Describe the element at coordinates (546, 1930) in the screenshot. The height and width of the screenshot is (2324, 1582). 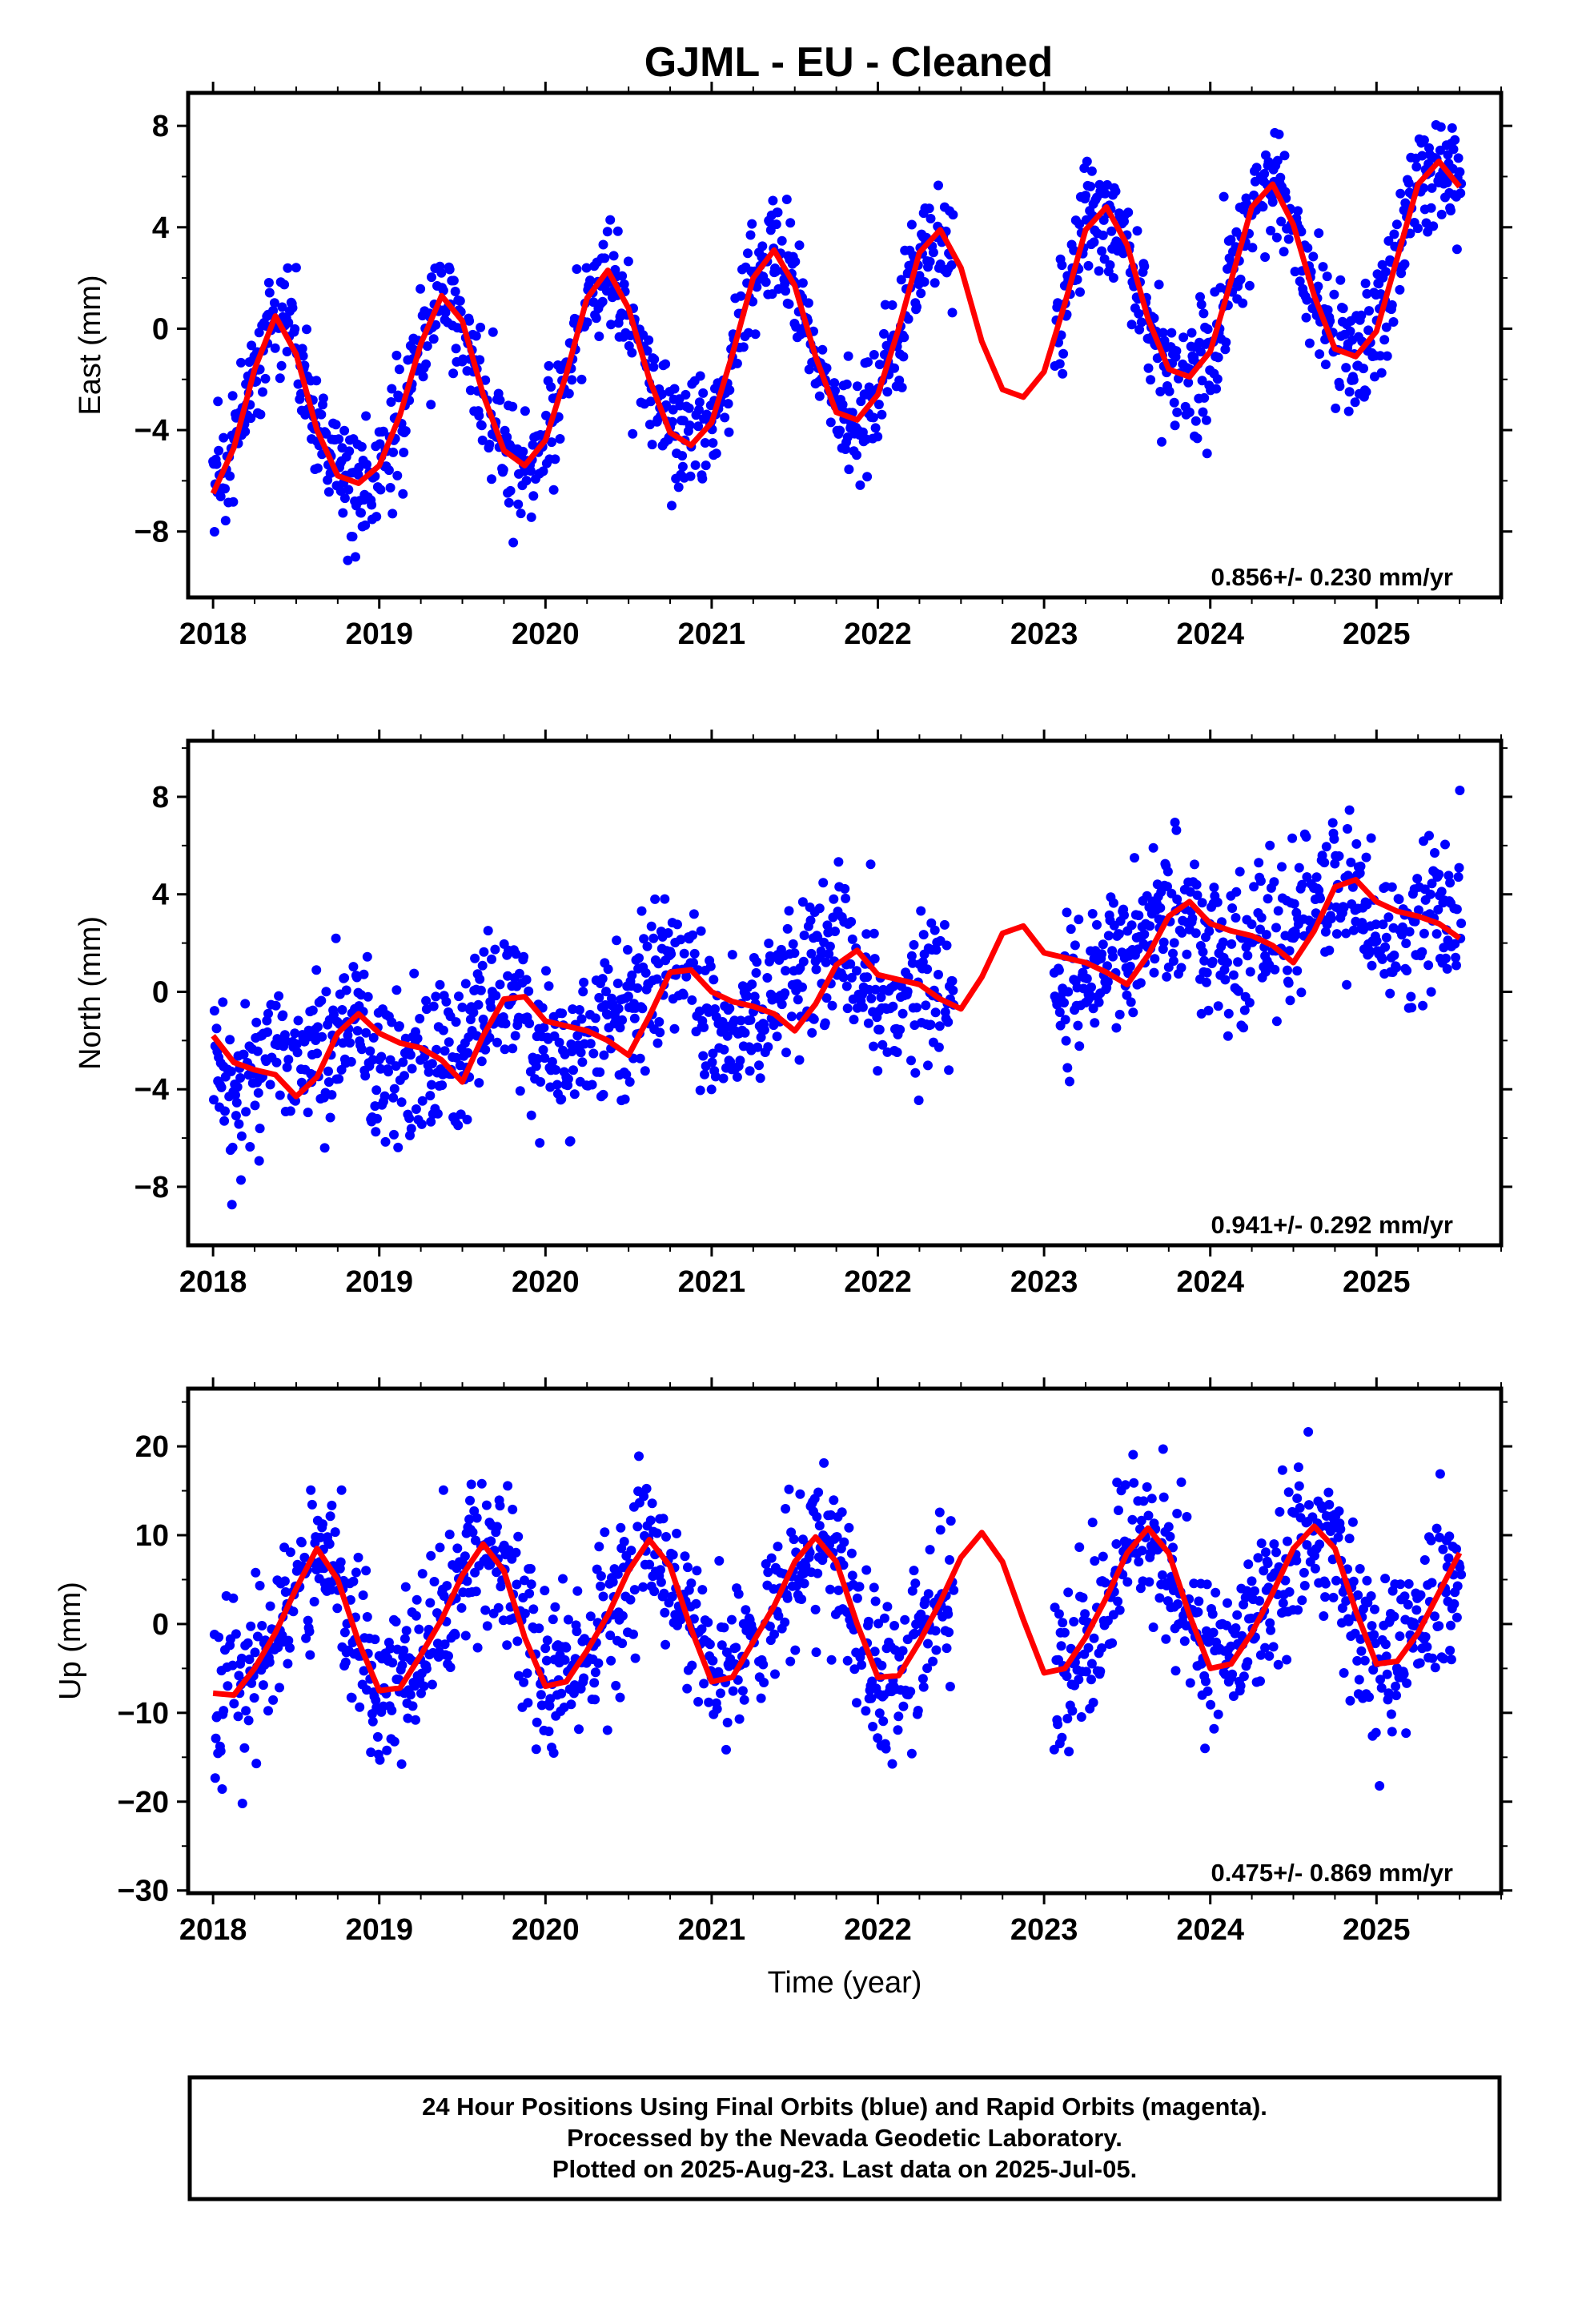
I see `x-tick-label: 2020` at that location.